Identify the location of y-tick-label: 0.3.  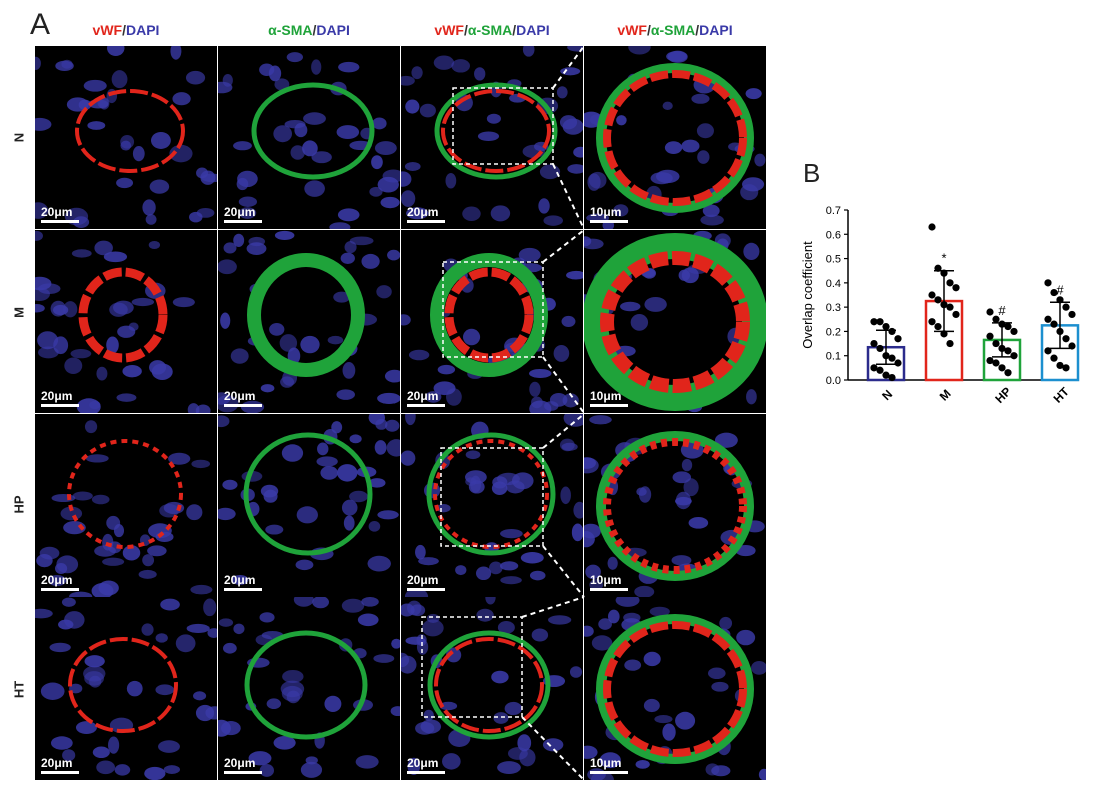
(833, 308).